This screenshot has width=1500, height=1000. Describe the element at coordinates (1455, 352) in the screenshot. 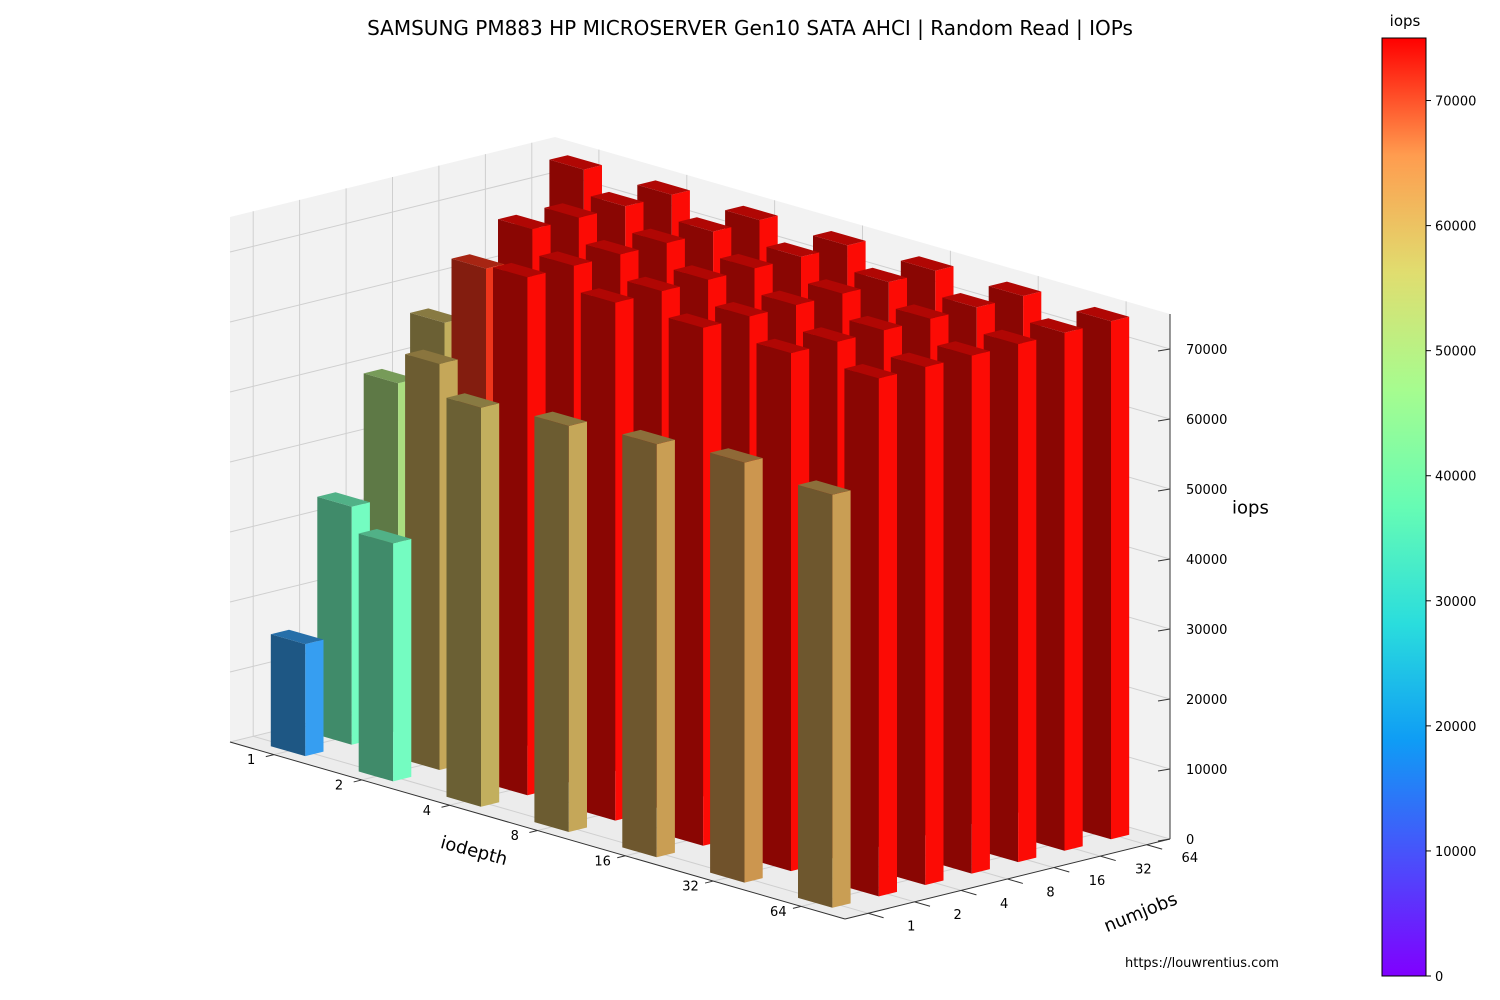

I see `colorbar-tick-label: 50000` at that location.